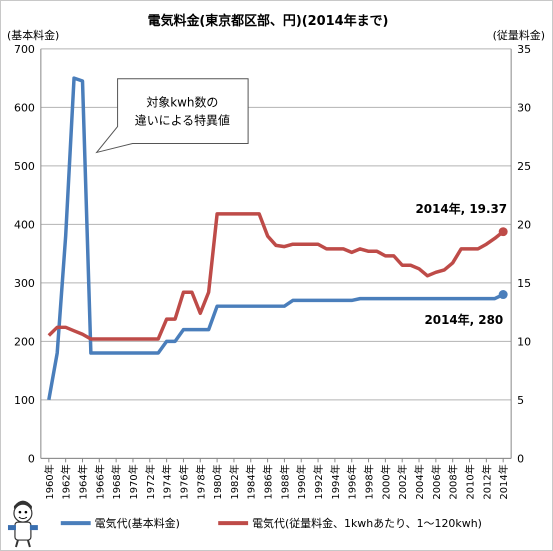  What do you see at coordinates (503, 295) in the screenshot?
I see `series-endpoint-base` at bounding box center [503, 295].